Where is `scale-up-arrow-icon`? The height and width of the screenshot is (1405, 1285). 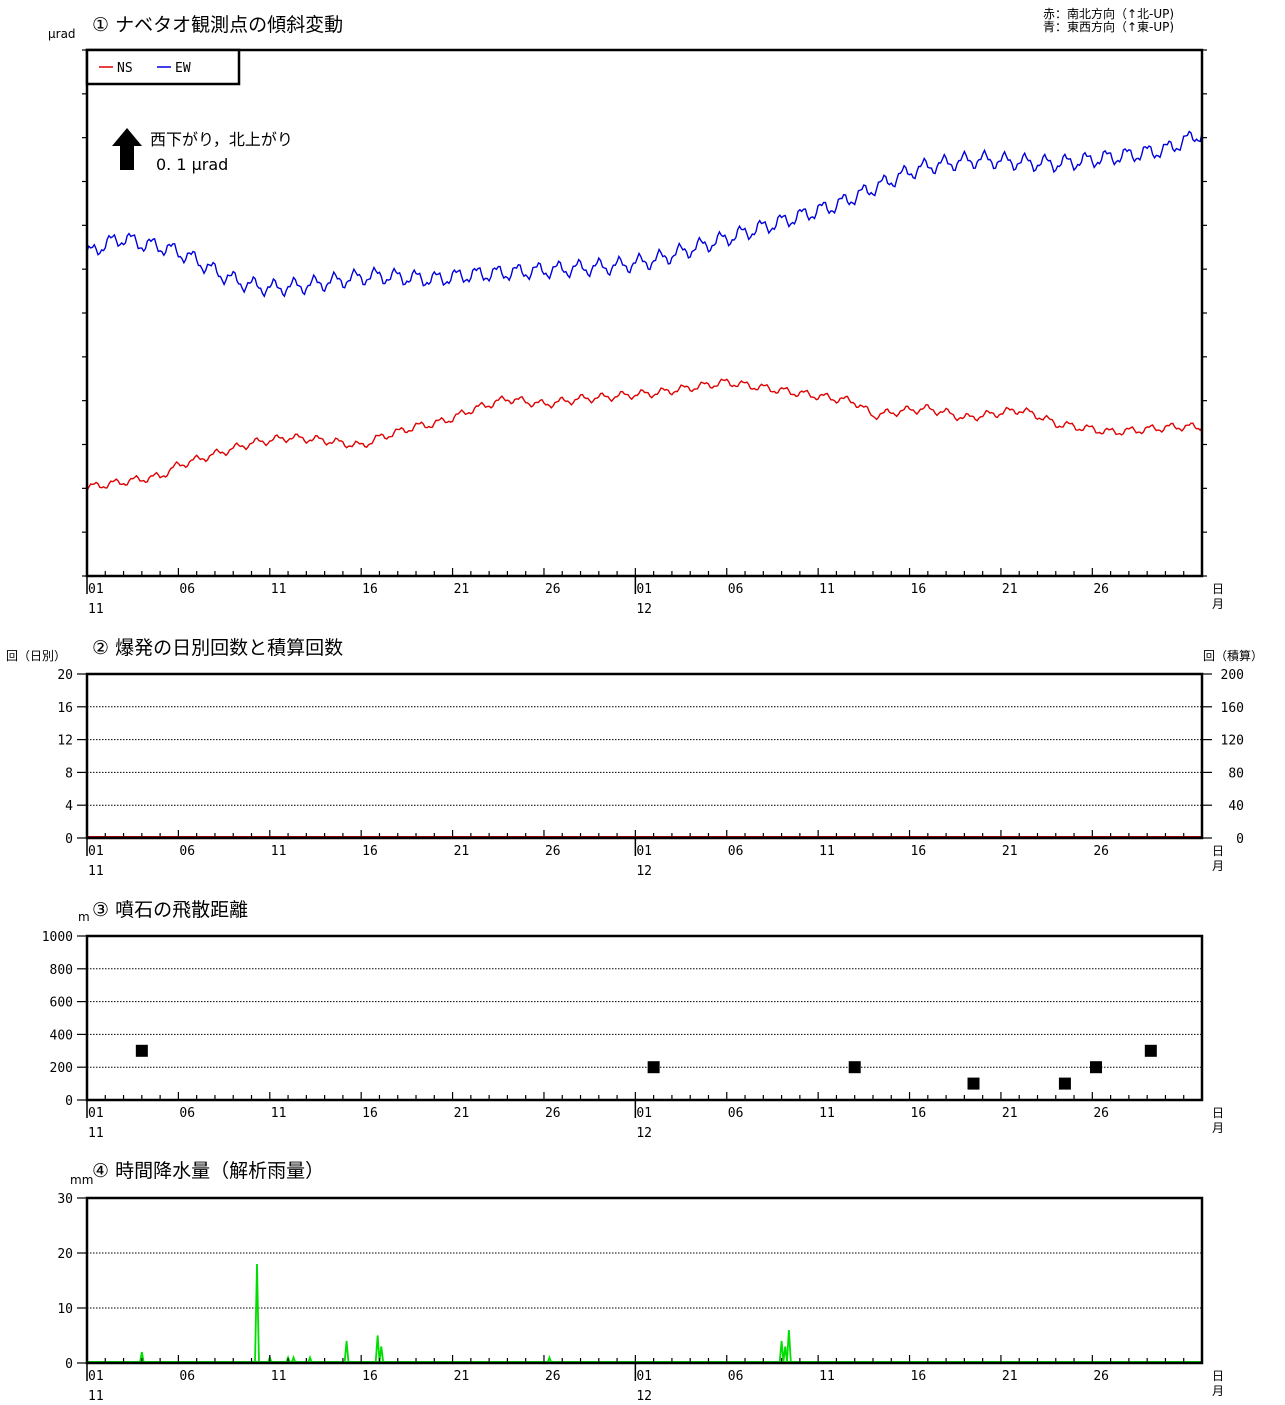
scale-up-arrow-icon is located at coordinates (127, 149).